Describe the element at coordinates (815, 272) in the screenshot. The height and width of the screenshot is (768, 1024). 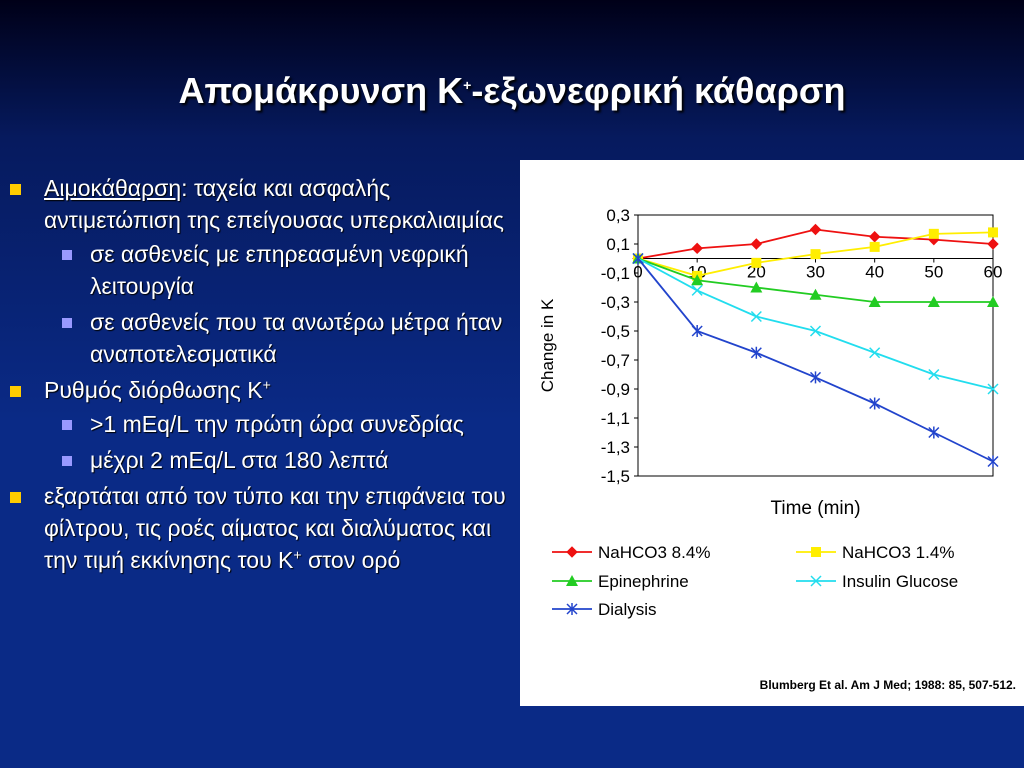
I see `x-tick-label: 30` at that location.